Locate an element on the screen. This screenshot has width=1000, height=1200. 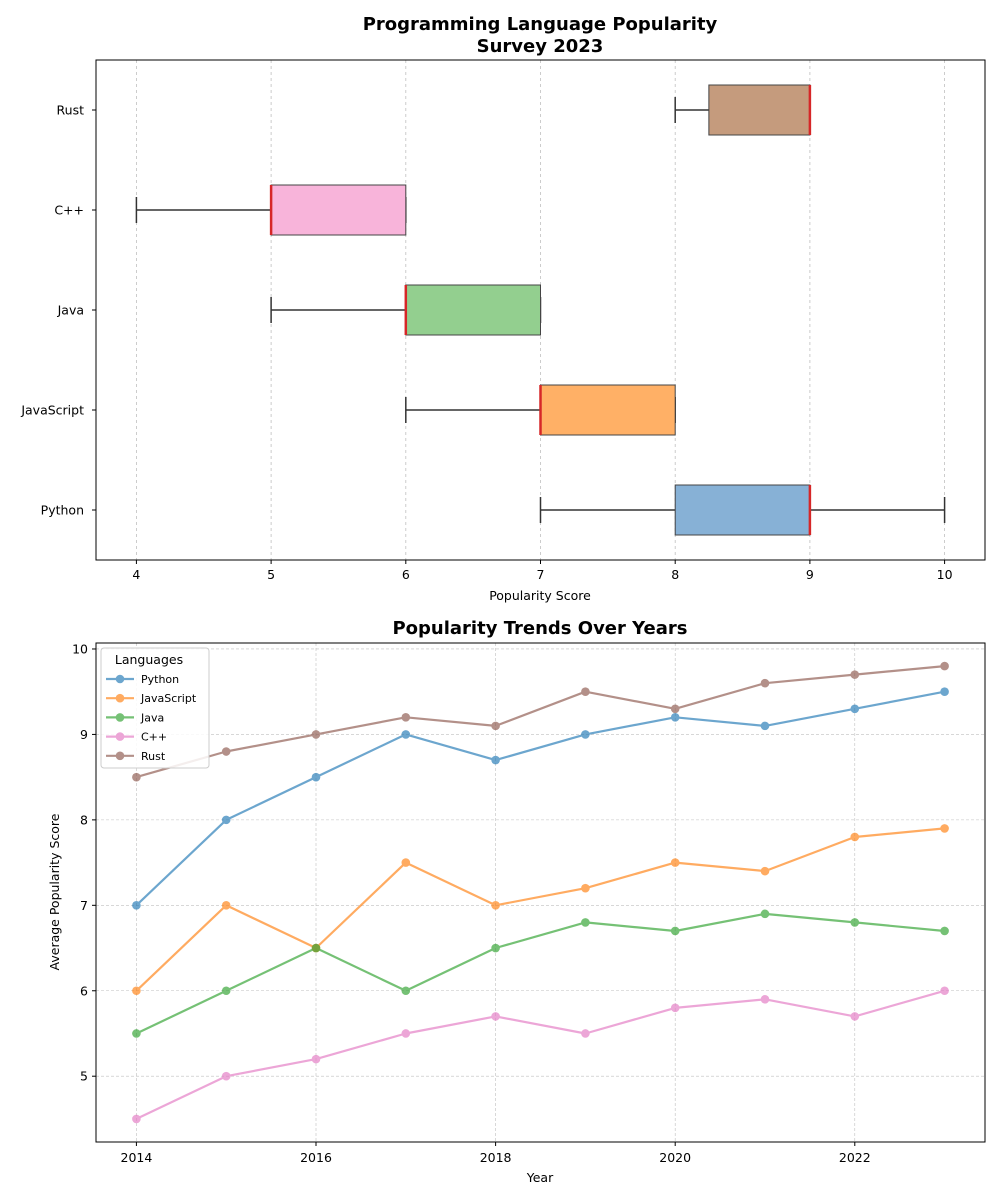
x-tick-label: 8 is located at coordinates (675, 574).